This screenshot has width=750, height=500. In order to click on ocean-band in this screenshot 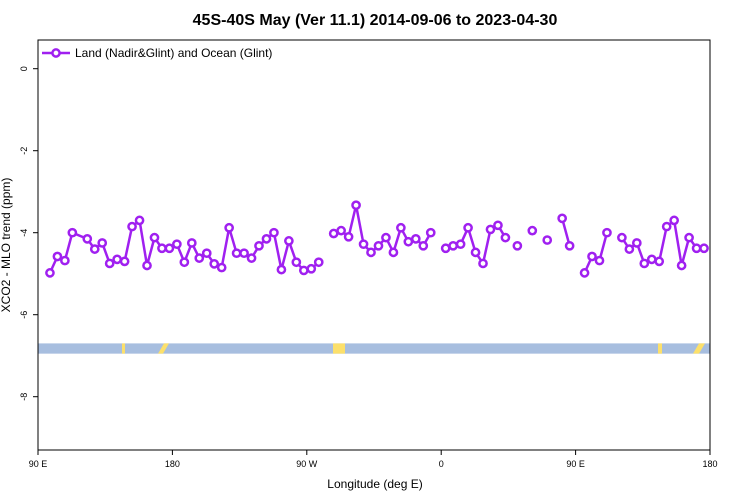, I will do `click(374, 348)`.